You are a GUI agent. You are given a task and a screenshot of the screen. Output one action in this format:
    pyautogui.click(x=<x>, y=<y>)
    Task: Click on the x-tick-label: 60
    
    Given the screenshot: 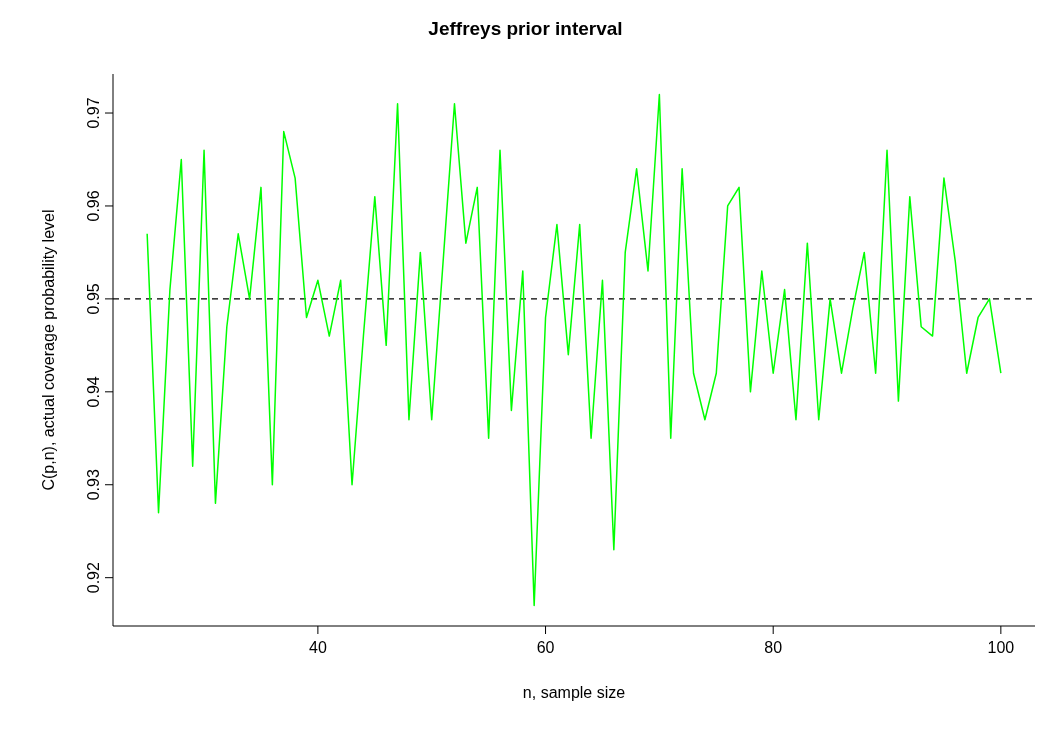 What is the action you would take?
    pyautogui.click(x=545, y=648)
    